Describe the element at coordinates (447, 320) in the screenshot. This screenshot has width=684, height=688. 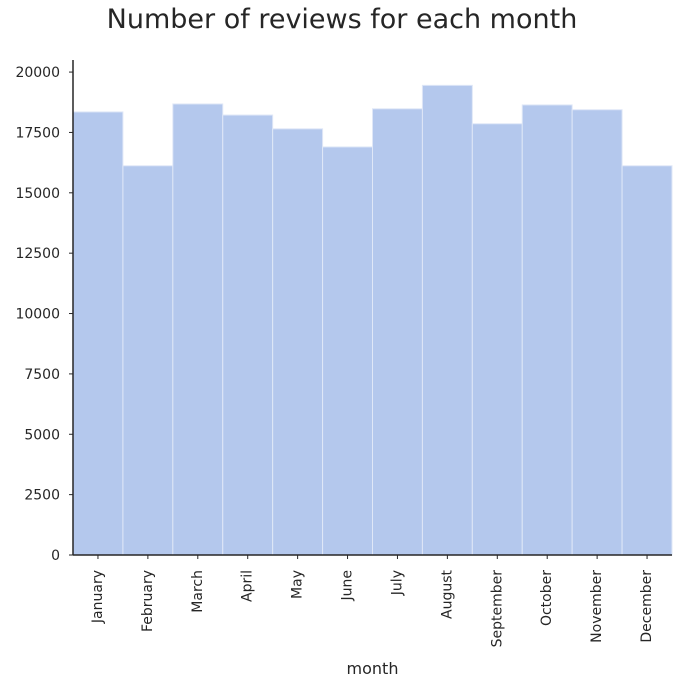
I see `bar-august` at that location.